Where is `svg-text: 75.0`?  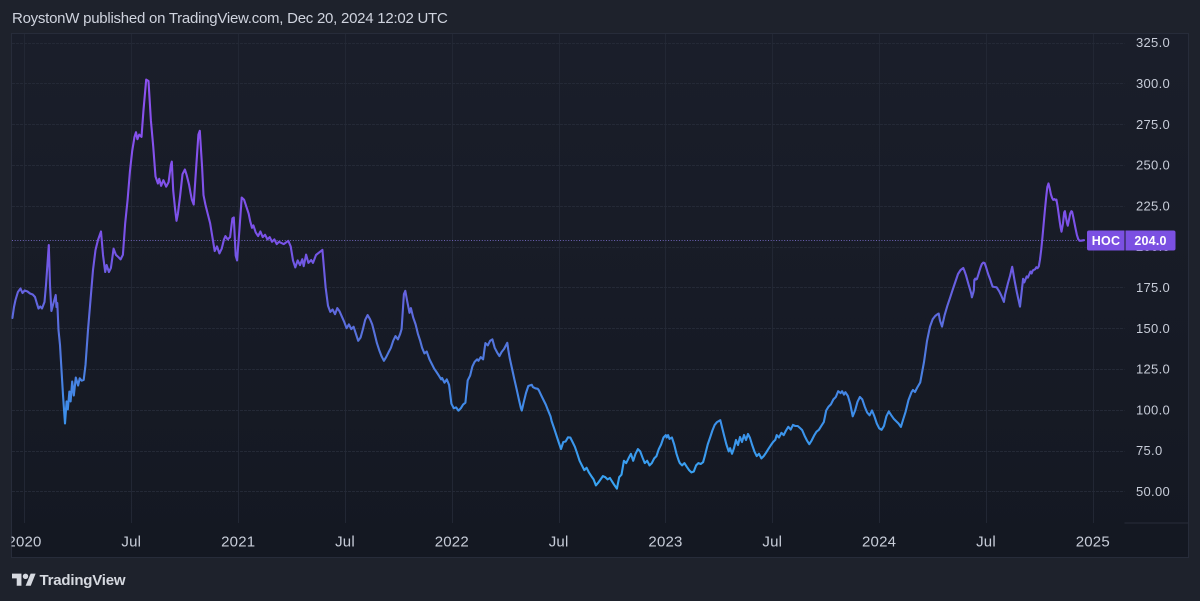 svg-text: 75.0 is located at coordinates (1149, 450).